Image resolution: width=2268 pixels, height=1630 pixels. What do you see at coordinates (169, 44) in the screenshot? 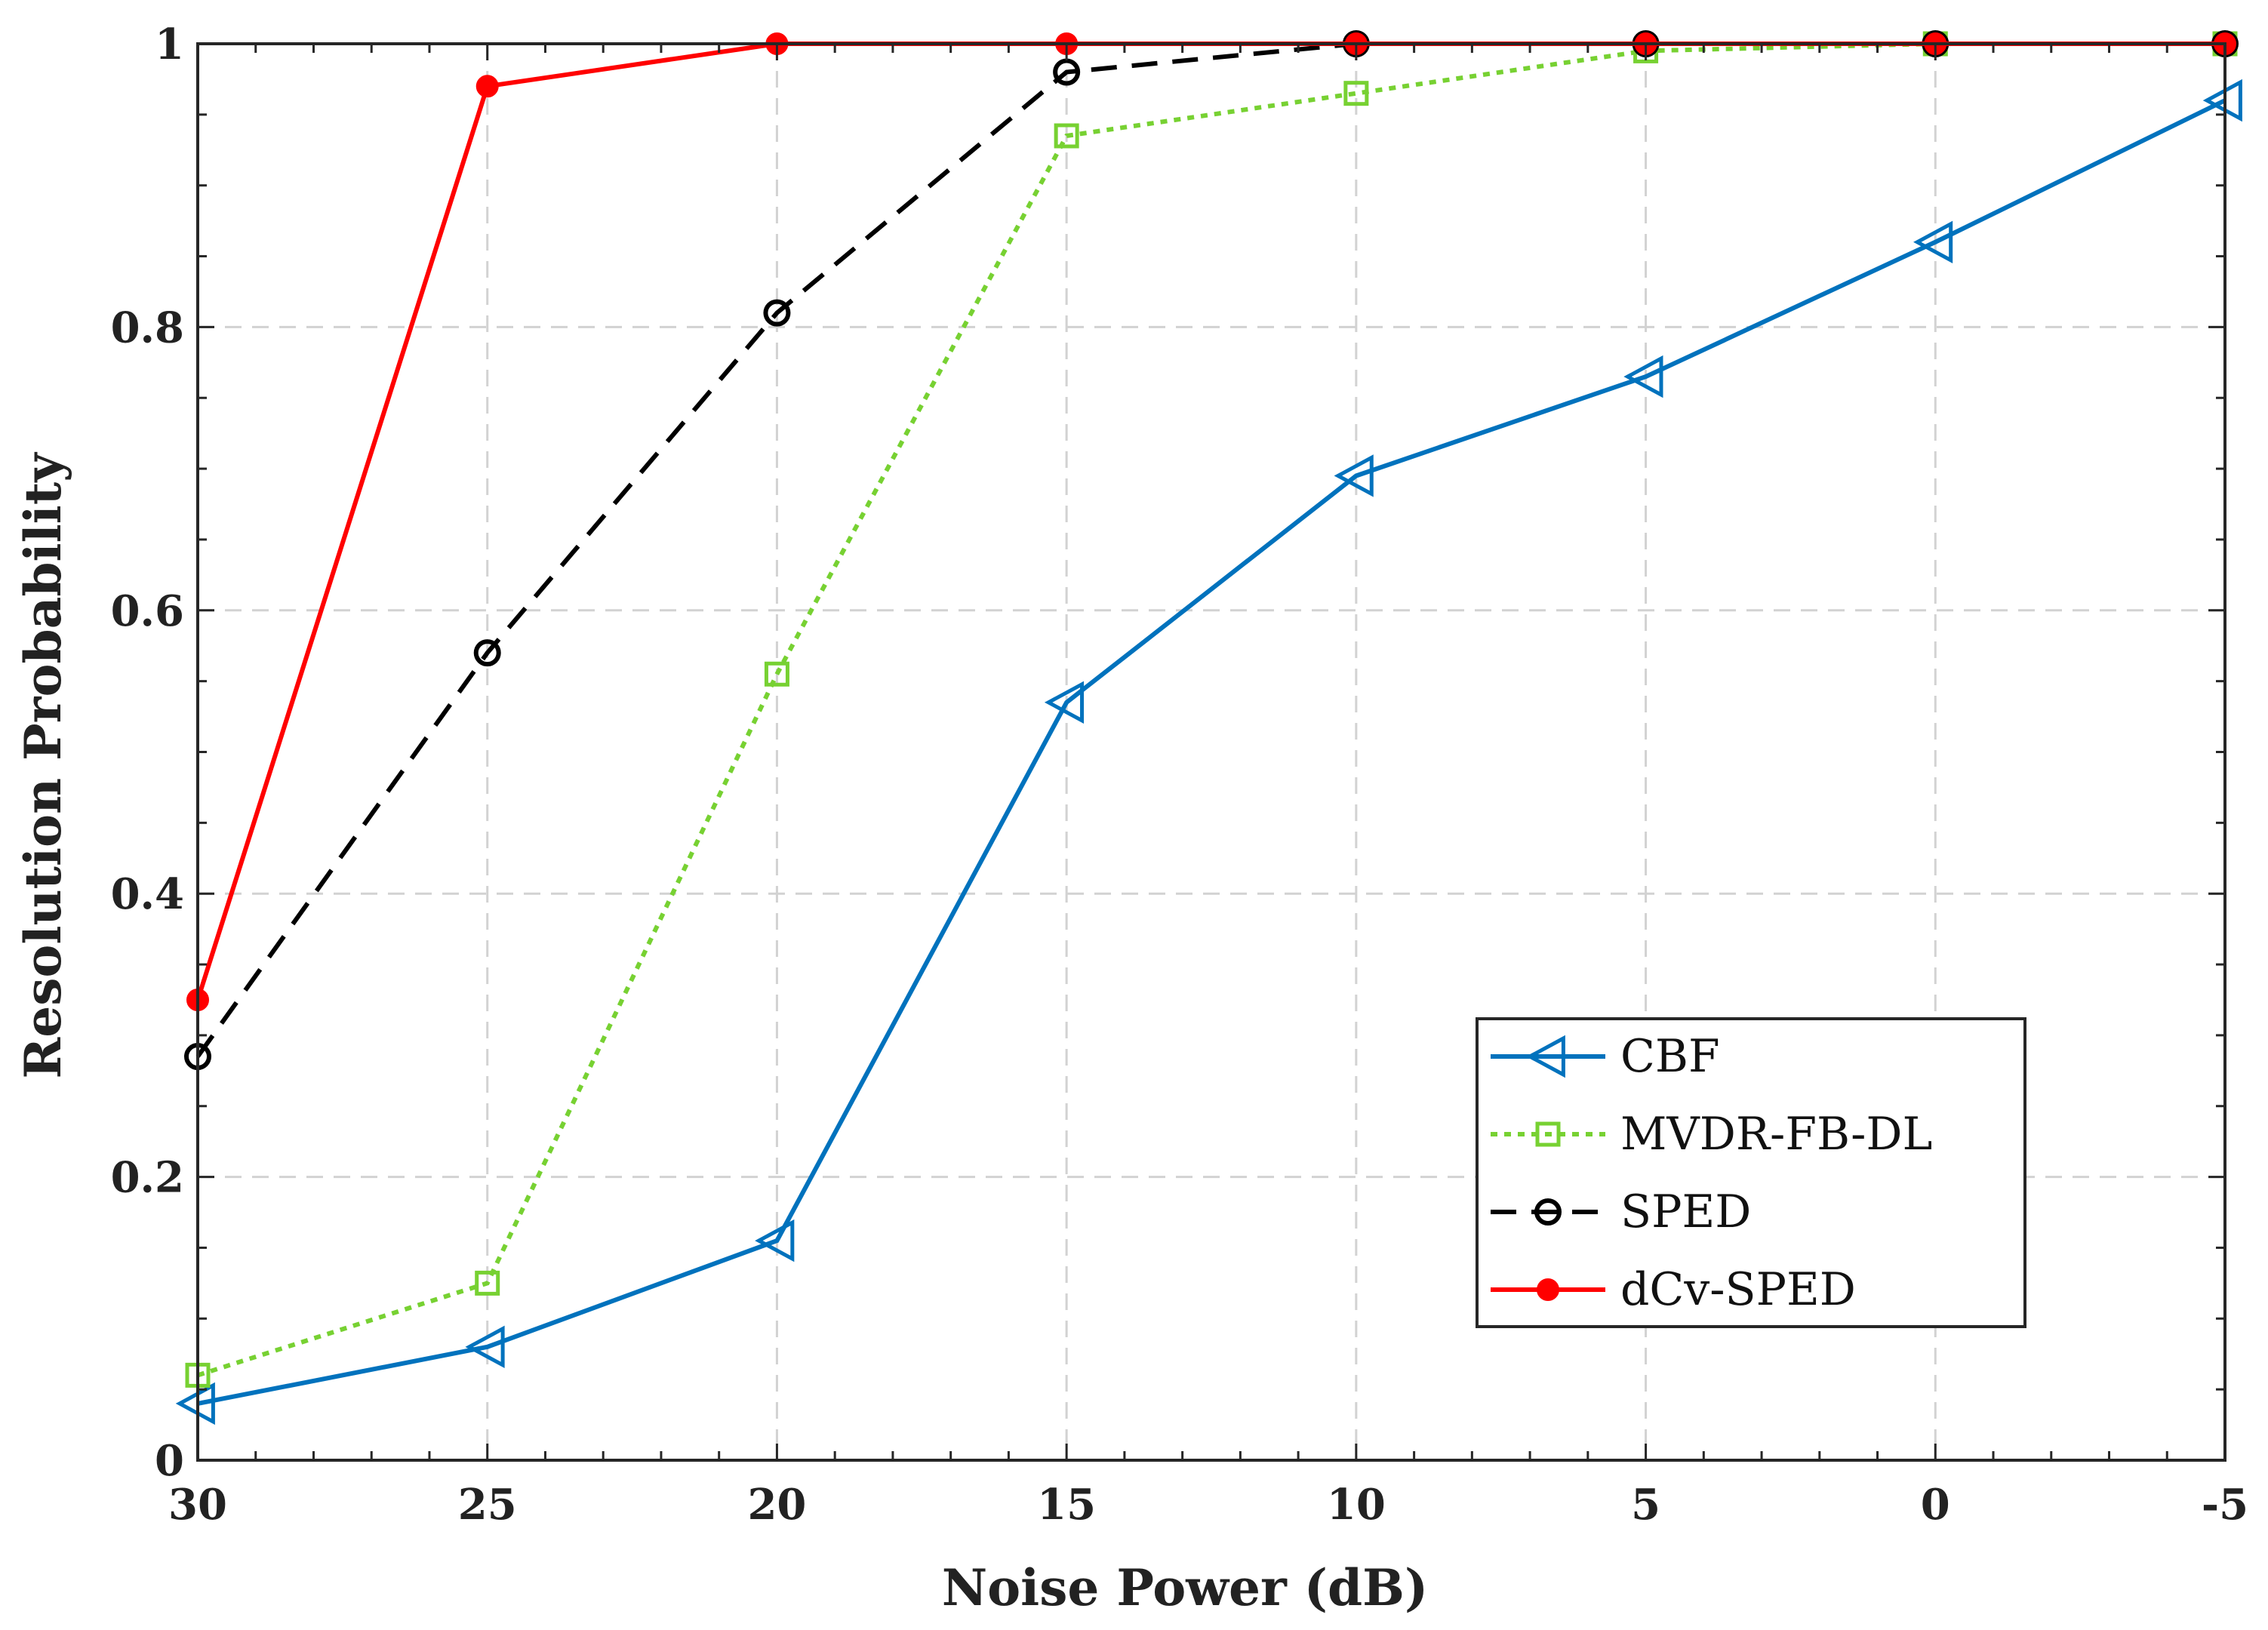
I see `y-tick-label: 1` at bounding box center [169, 44].